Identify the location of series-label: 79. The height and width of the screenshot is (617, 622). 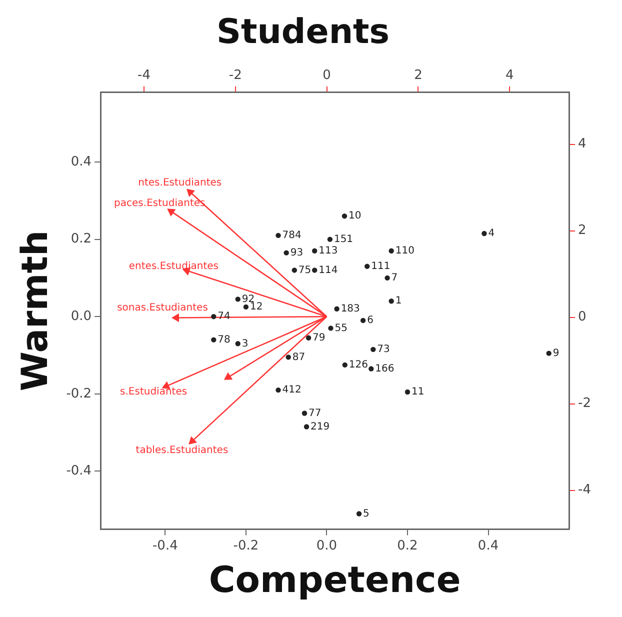
(319, 338).